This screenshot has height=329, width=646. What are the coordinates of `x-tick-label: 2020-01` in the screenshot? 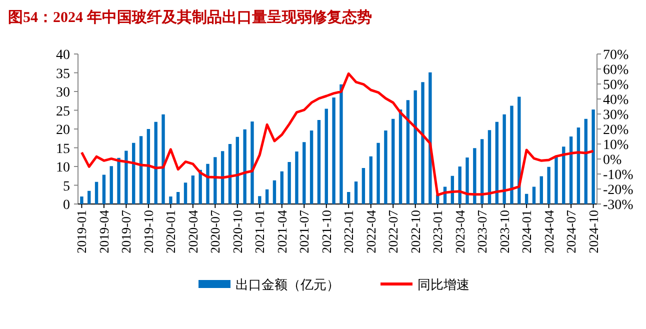 It's located at (170, 232).